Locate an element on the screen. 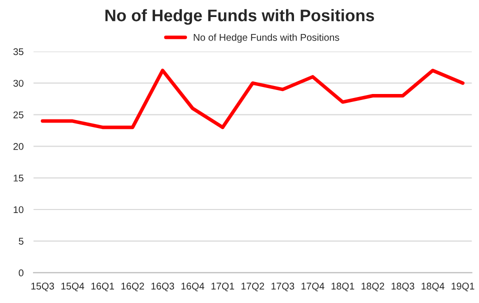 The height and width of the screenshot is (303, 479). x-tick-label: 16Q3 is located at coordinates (162, 287).